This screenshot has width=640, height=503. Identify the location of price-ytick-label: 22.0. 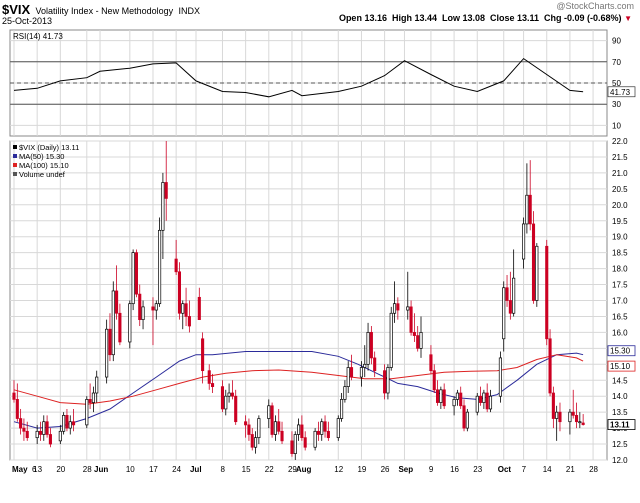
(620, 141).